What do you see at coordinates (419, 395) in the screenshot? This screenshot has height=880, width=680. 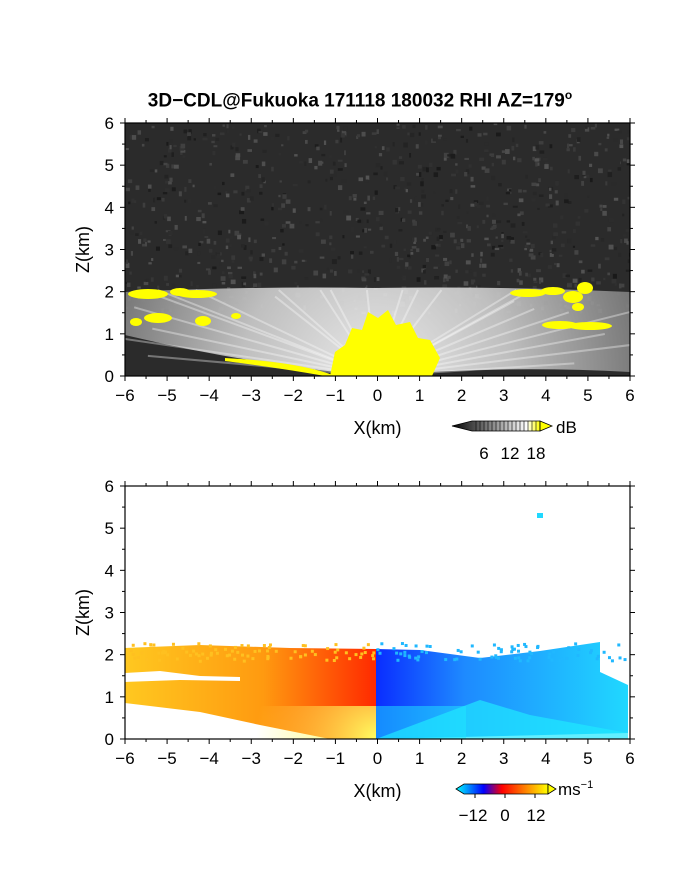 I see `x-tick-label: 1` at bounding box center [419, 395].